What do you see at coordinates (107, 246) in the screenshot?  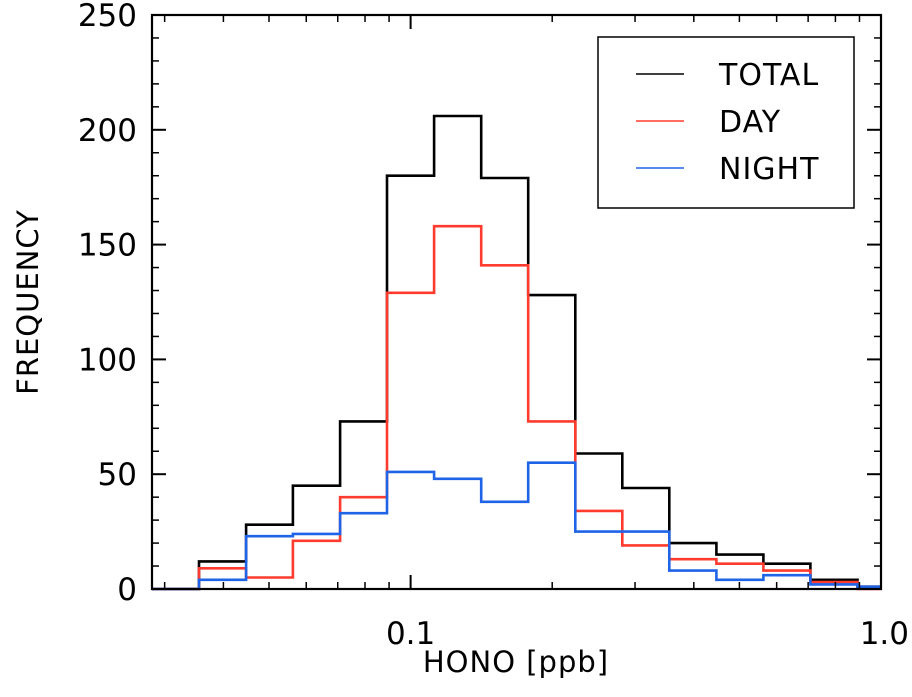 I see `y-tick-label: 150` at bounding box center [107, 246].